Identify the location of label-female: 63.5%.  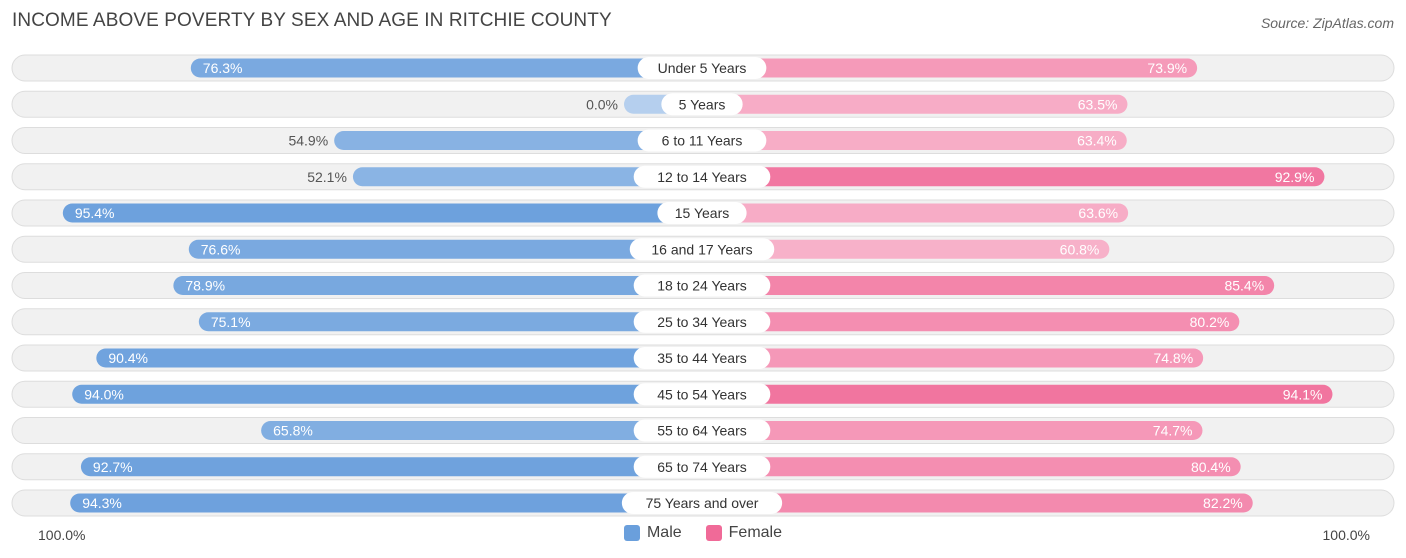
(1098, 104).